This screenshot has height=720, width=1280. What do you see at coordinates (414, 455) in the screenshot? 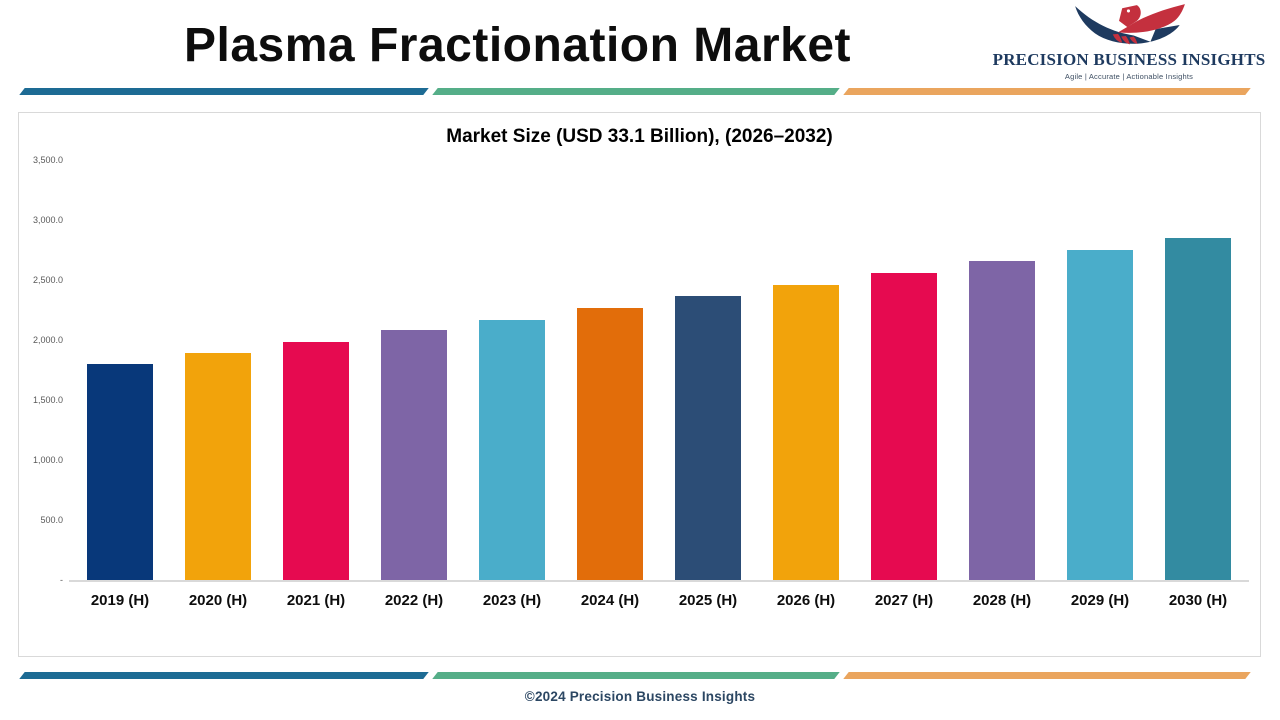
I see `bar-2022-h` at bounding box center [414, 455].